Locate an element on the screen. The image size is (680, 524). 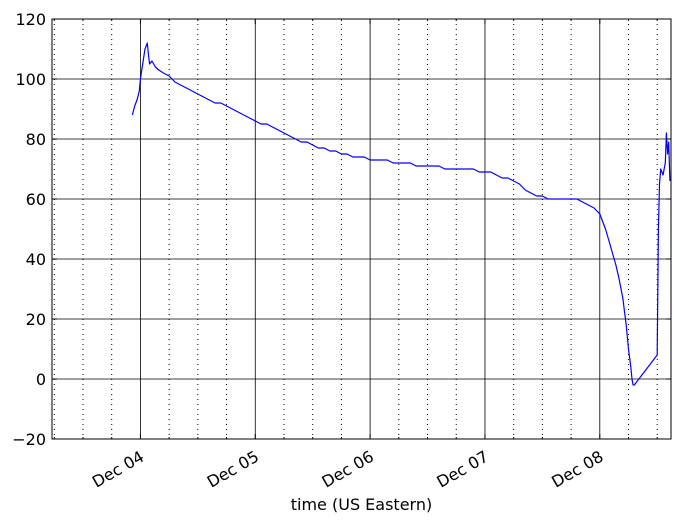
x-axis-title: time (US Eastern) is located at coordinates (361, 504).